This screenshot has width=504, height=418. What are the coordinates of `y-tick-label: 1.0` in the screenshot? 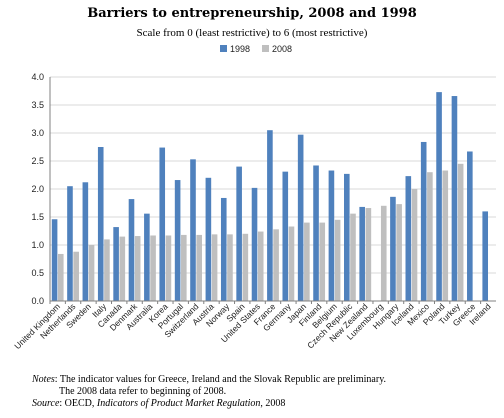 It's located at (37, 245).